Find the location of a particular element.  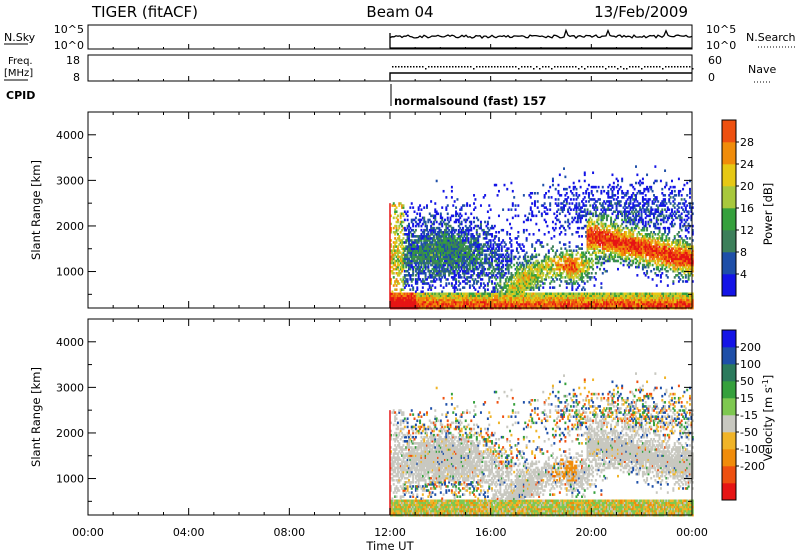

freq-tick-top: 18 is located at coordinates (73, 60).